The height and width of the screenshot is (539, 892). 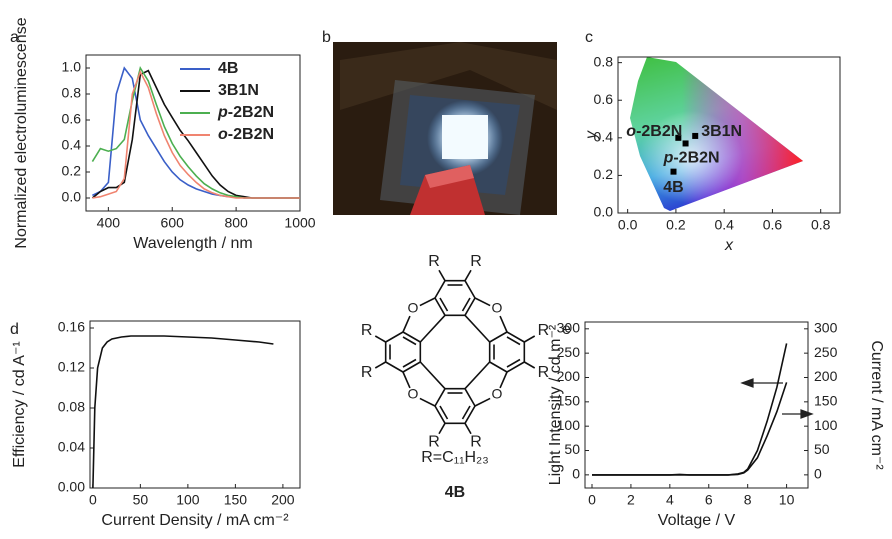 I want to click on x-tick-label: 150, so click(x=236, y=500).